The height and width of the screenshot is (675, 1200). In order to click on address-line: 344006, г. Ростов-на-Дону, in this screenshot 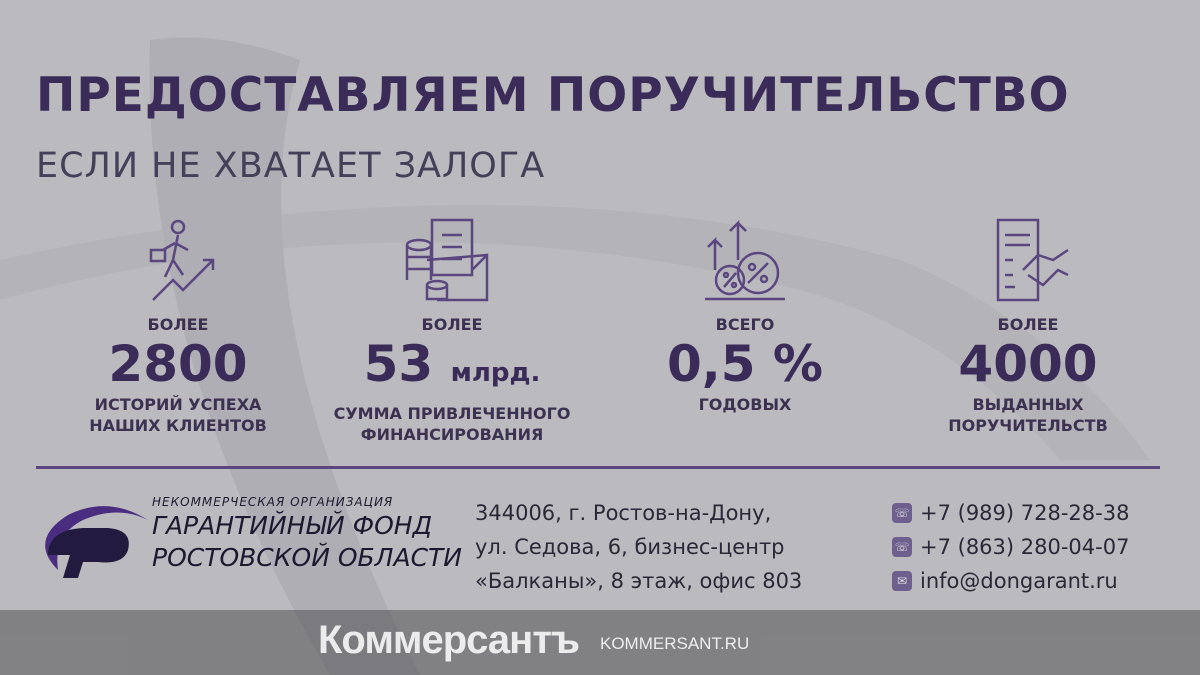, I will do `click(623, 513)`.